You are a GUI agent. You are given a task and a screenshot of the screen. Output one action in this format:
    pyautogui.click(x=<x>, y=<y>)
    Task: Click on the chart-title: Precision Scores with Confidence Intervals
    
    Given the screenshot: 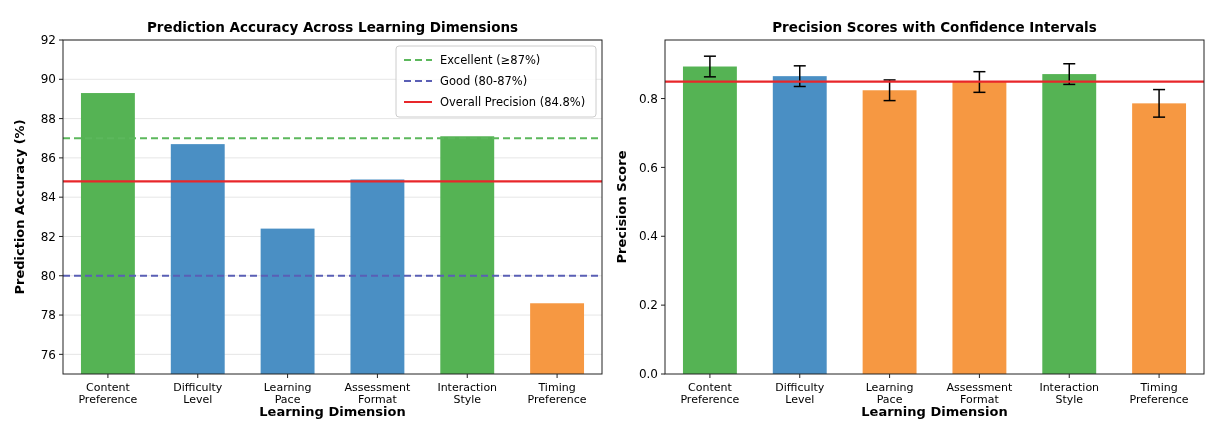 What is the action you would take?
    pyautogui.click(x=934, y=27)
    